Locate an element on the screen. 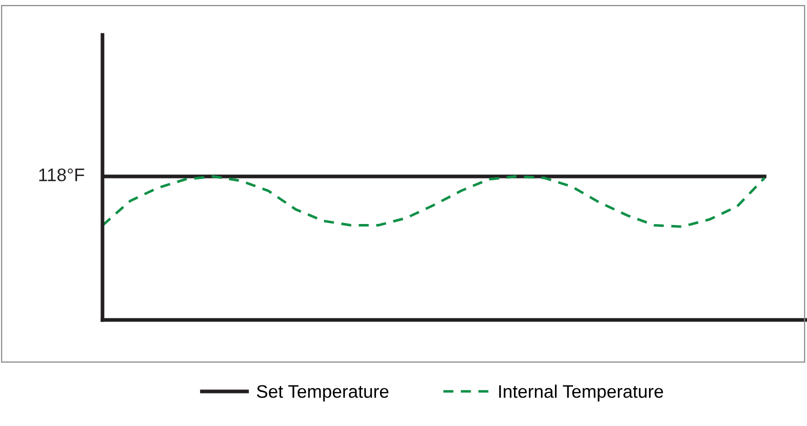 The width and height of the screenshot is (807, 426). legend-label: Set Temperature is located at coordinates (322, 393).